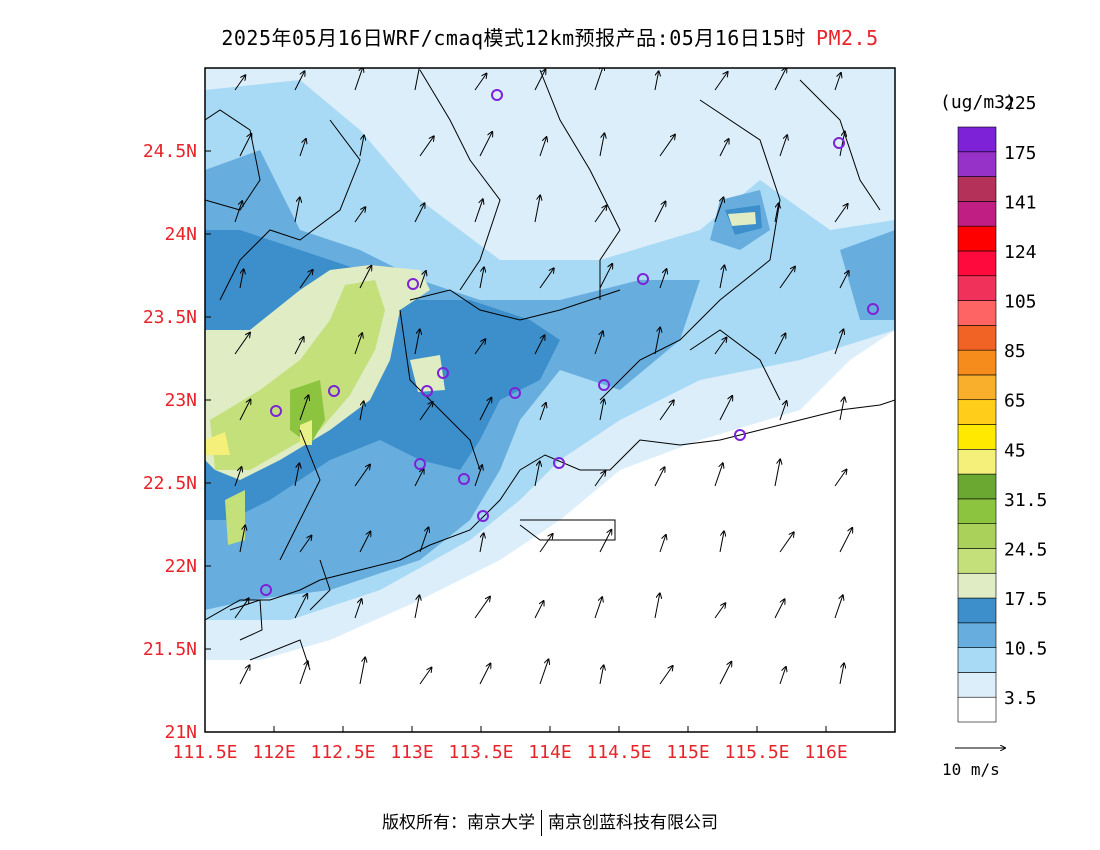 Image resolution: width=1100 pixels, height=850 pixels. Describe the element at coordinates (1025, 500) in the screenshot. I see `colorbar-label: 31.5` at that location.